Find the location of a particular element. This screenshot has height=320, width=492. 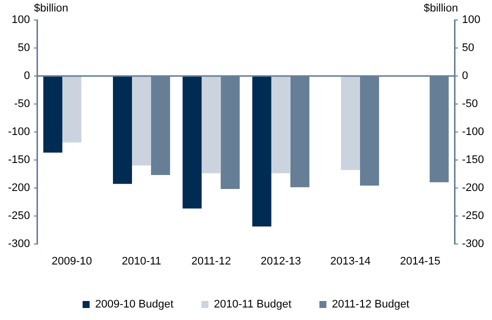

y-tick-label: -300 is located at coordinates (19, 244).